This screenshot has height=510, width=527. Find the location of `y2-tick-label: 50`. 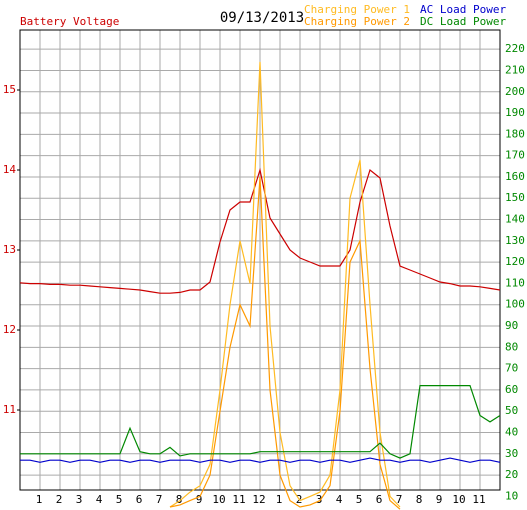

y2-tick-label: 50 is located at coordinates (511, 410).